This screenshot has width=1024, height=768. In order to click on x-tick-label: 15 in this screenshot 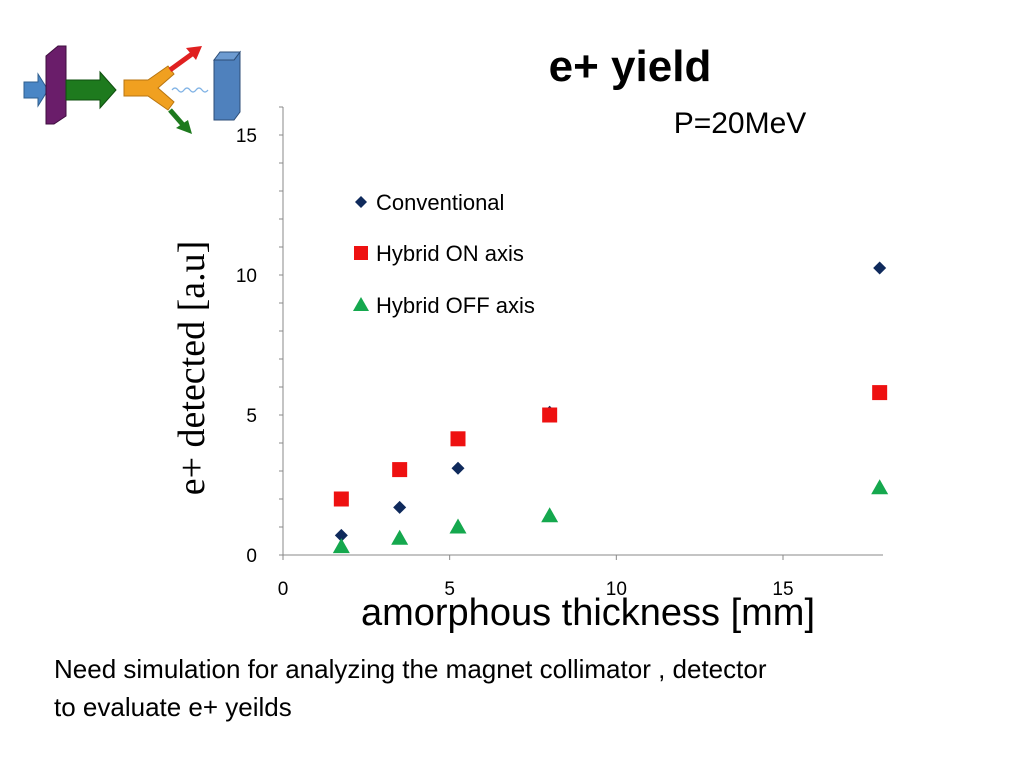, I will do `click(782, 589)`.